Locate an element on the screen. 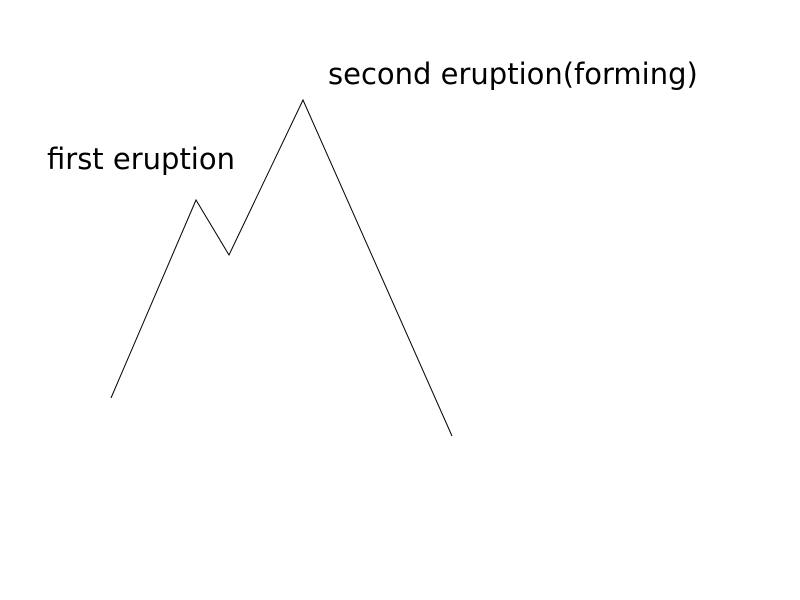  first-eruption-label: first eruption is located at coordinates (141, 159).